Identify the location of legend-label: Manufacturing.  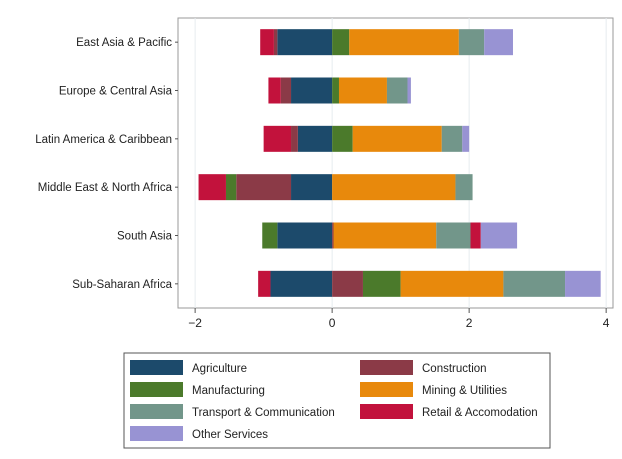
(228, 391).